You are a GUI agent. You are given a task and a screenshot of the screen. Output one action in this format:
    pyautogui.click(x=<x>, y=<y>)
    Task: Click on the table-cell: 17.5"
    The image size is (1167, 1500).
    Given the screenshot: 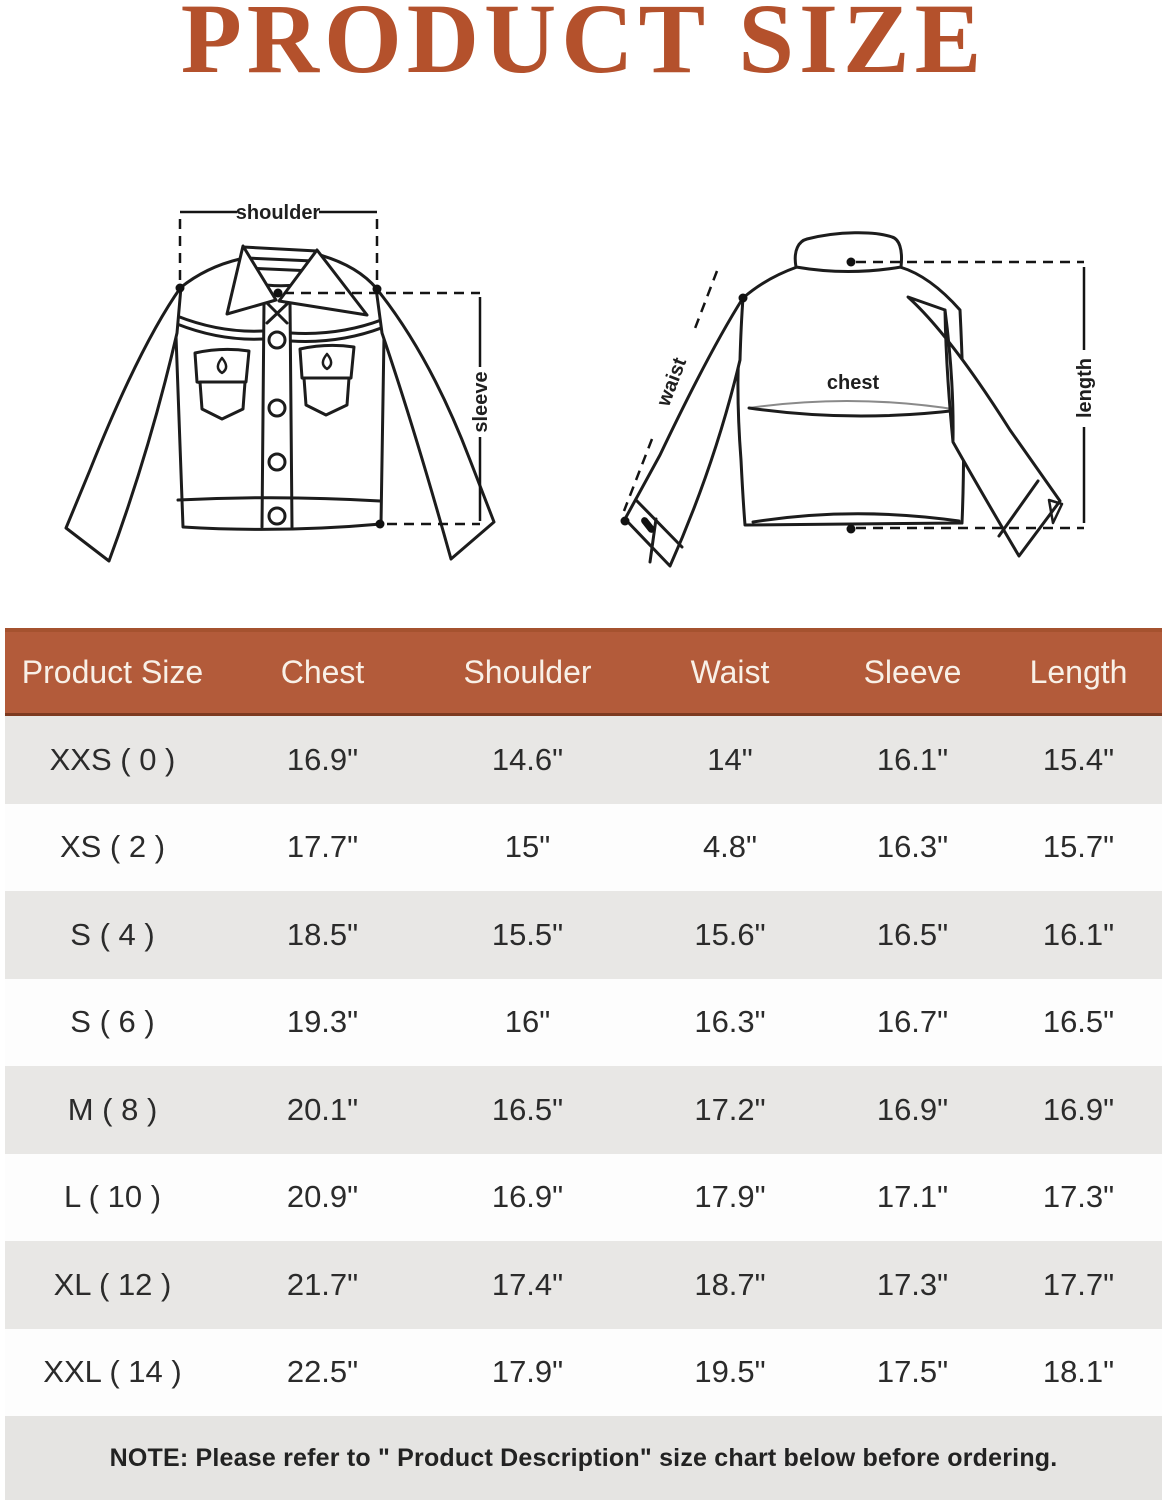 What is the action you would take?
    pyautogui.click(x=912, y=1372)
    